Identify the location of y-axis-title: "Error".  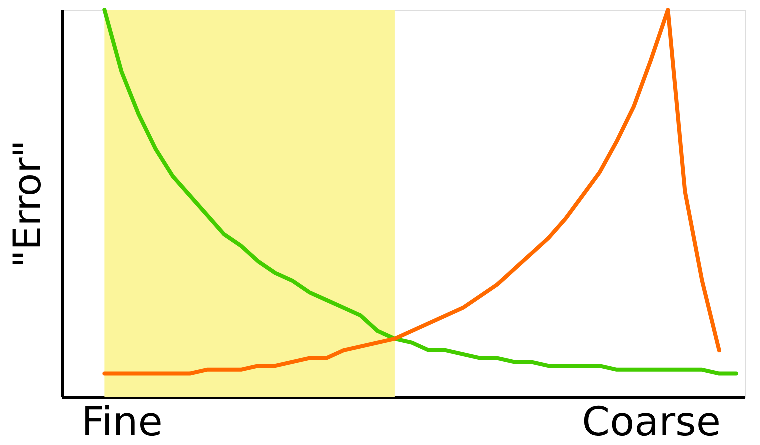
(28, 204).